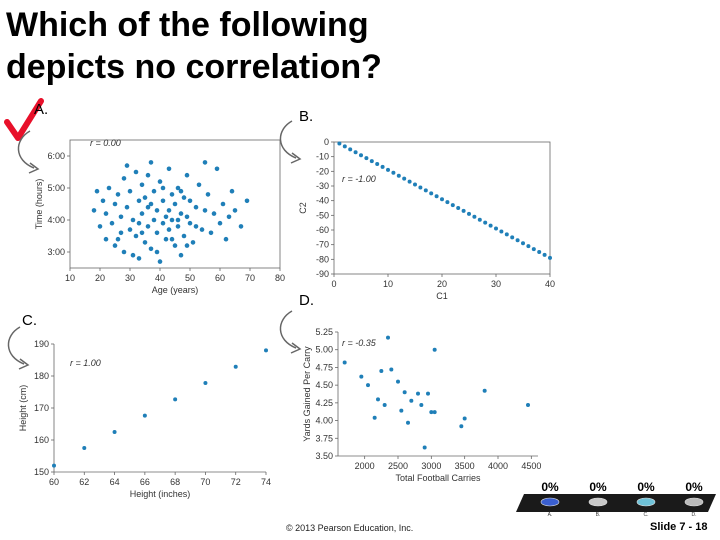  I want to click on y-tick-label-d: 4.50, so click(324, 385).